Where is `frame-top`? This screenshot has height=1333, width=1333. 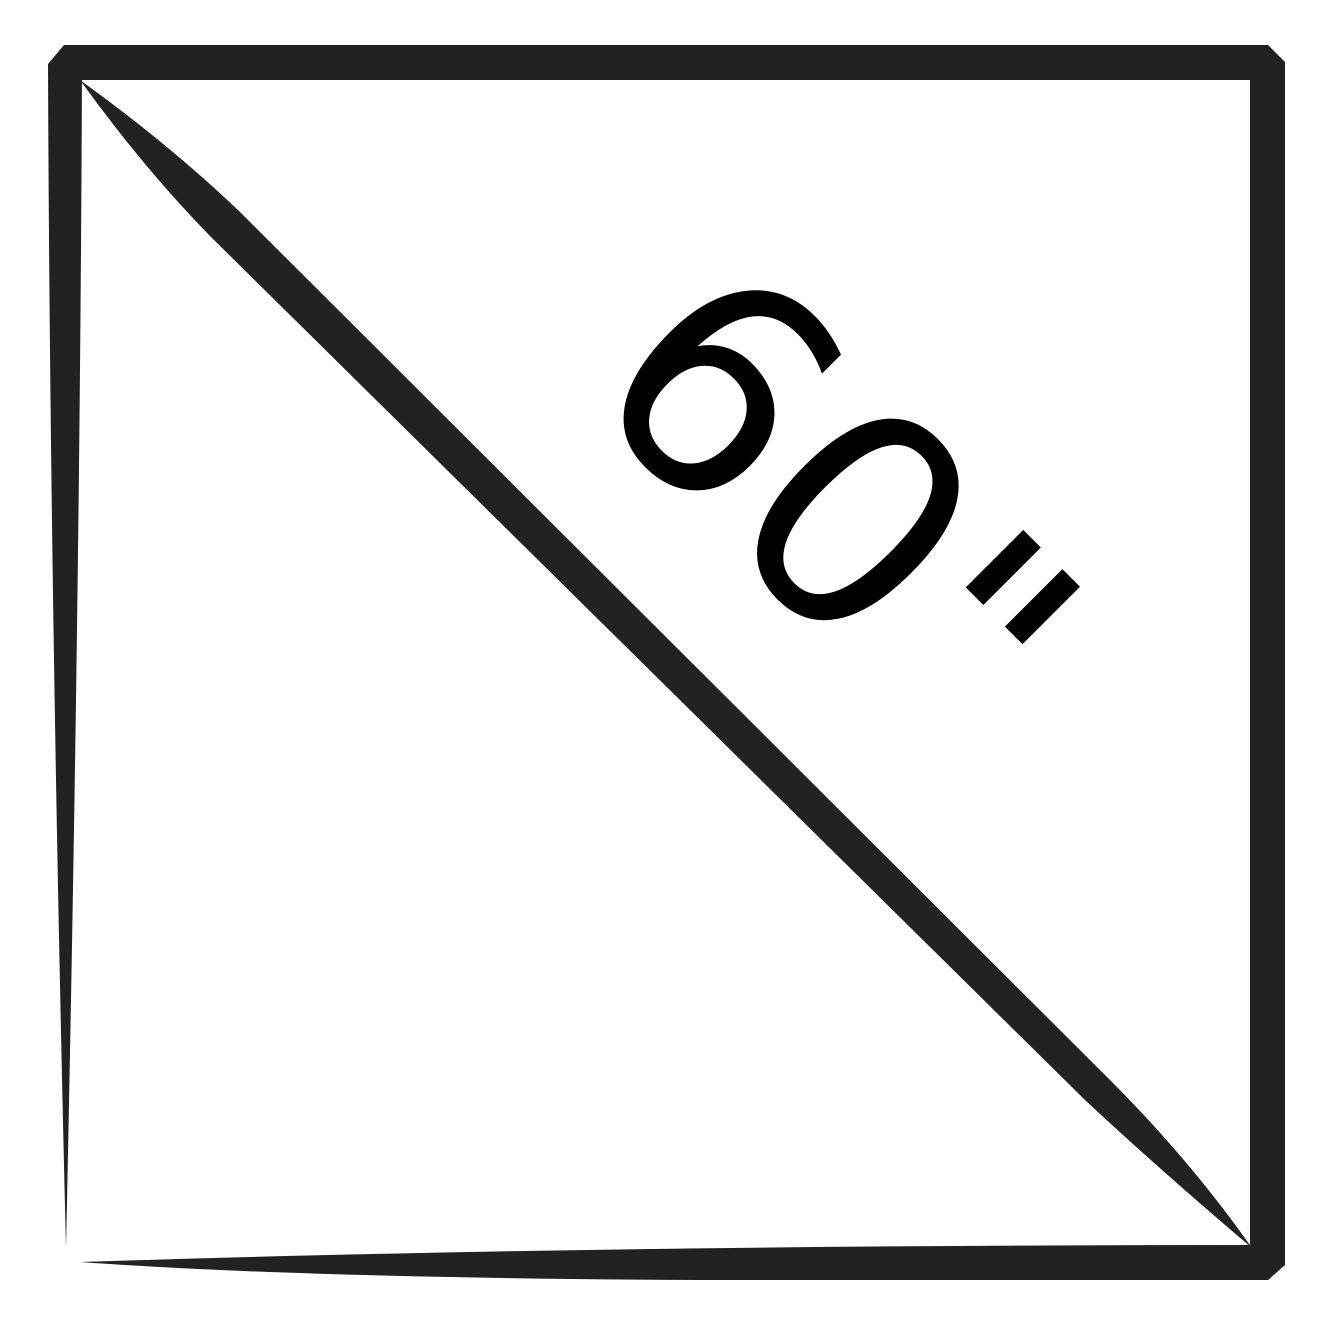 frame-top is located at coordinates (666, 62).